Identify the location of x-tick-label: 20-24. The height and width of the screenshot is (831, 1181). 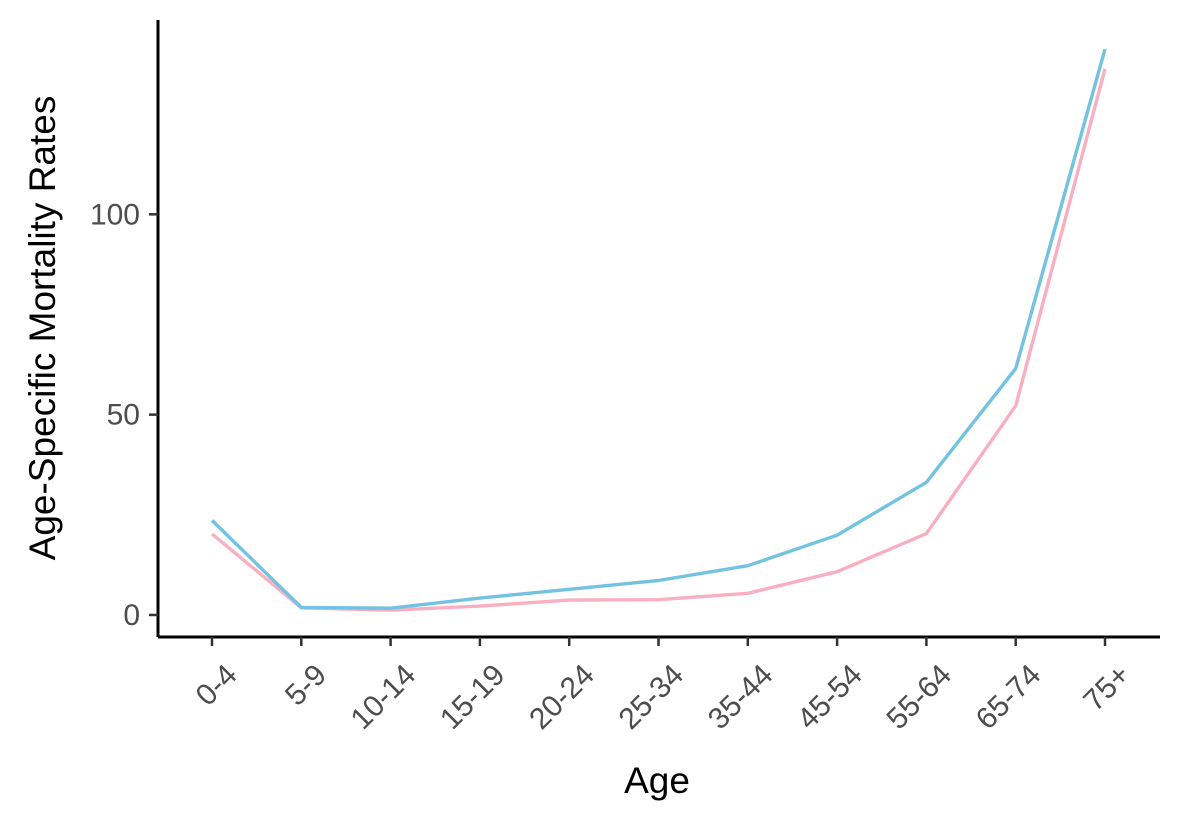
(562, 697).